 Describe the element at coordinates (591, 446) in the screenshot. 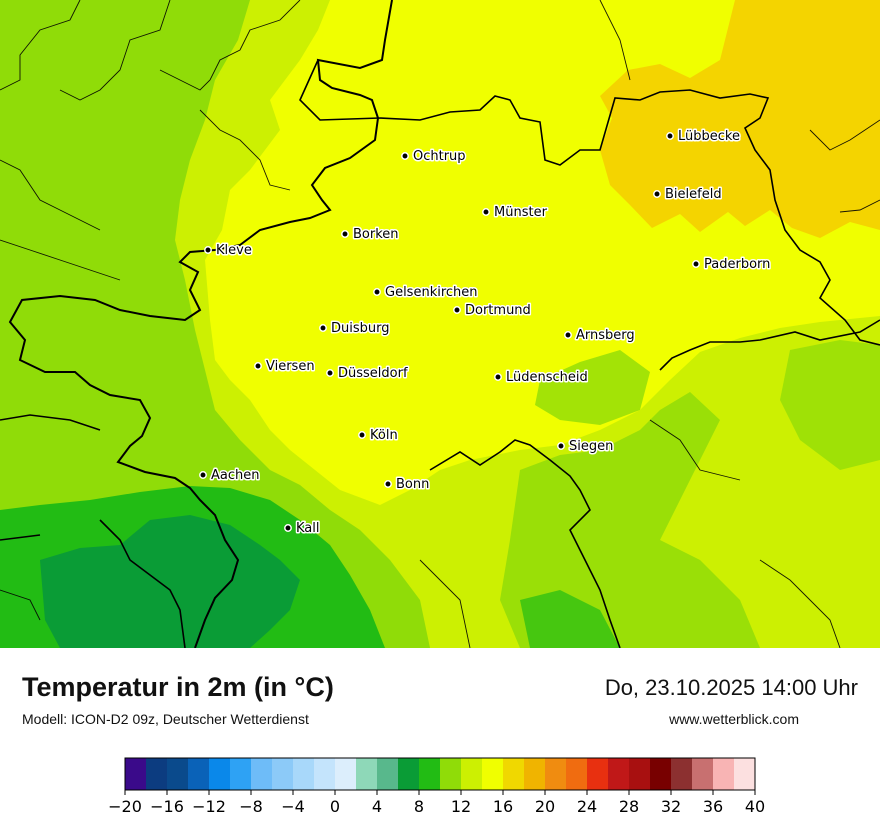

I see `city-label: Siegen` at that location.